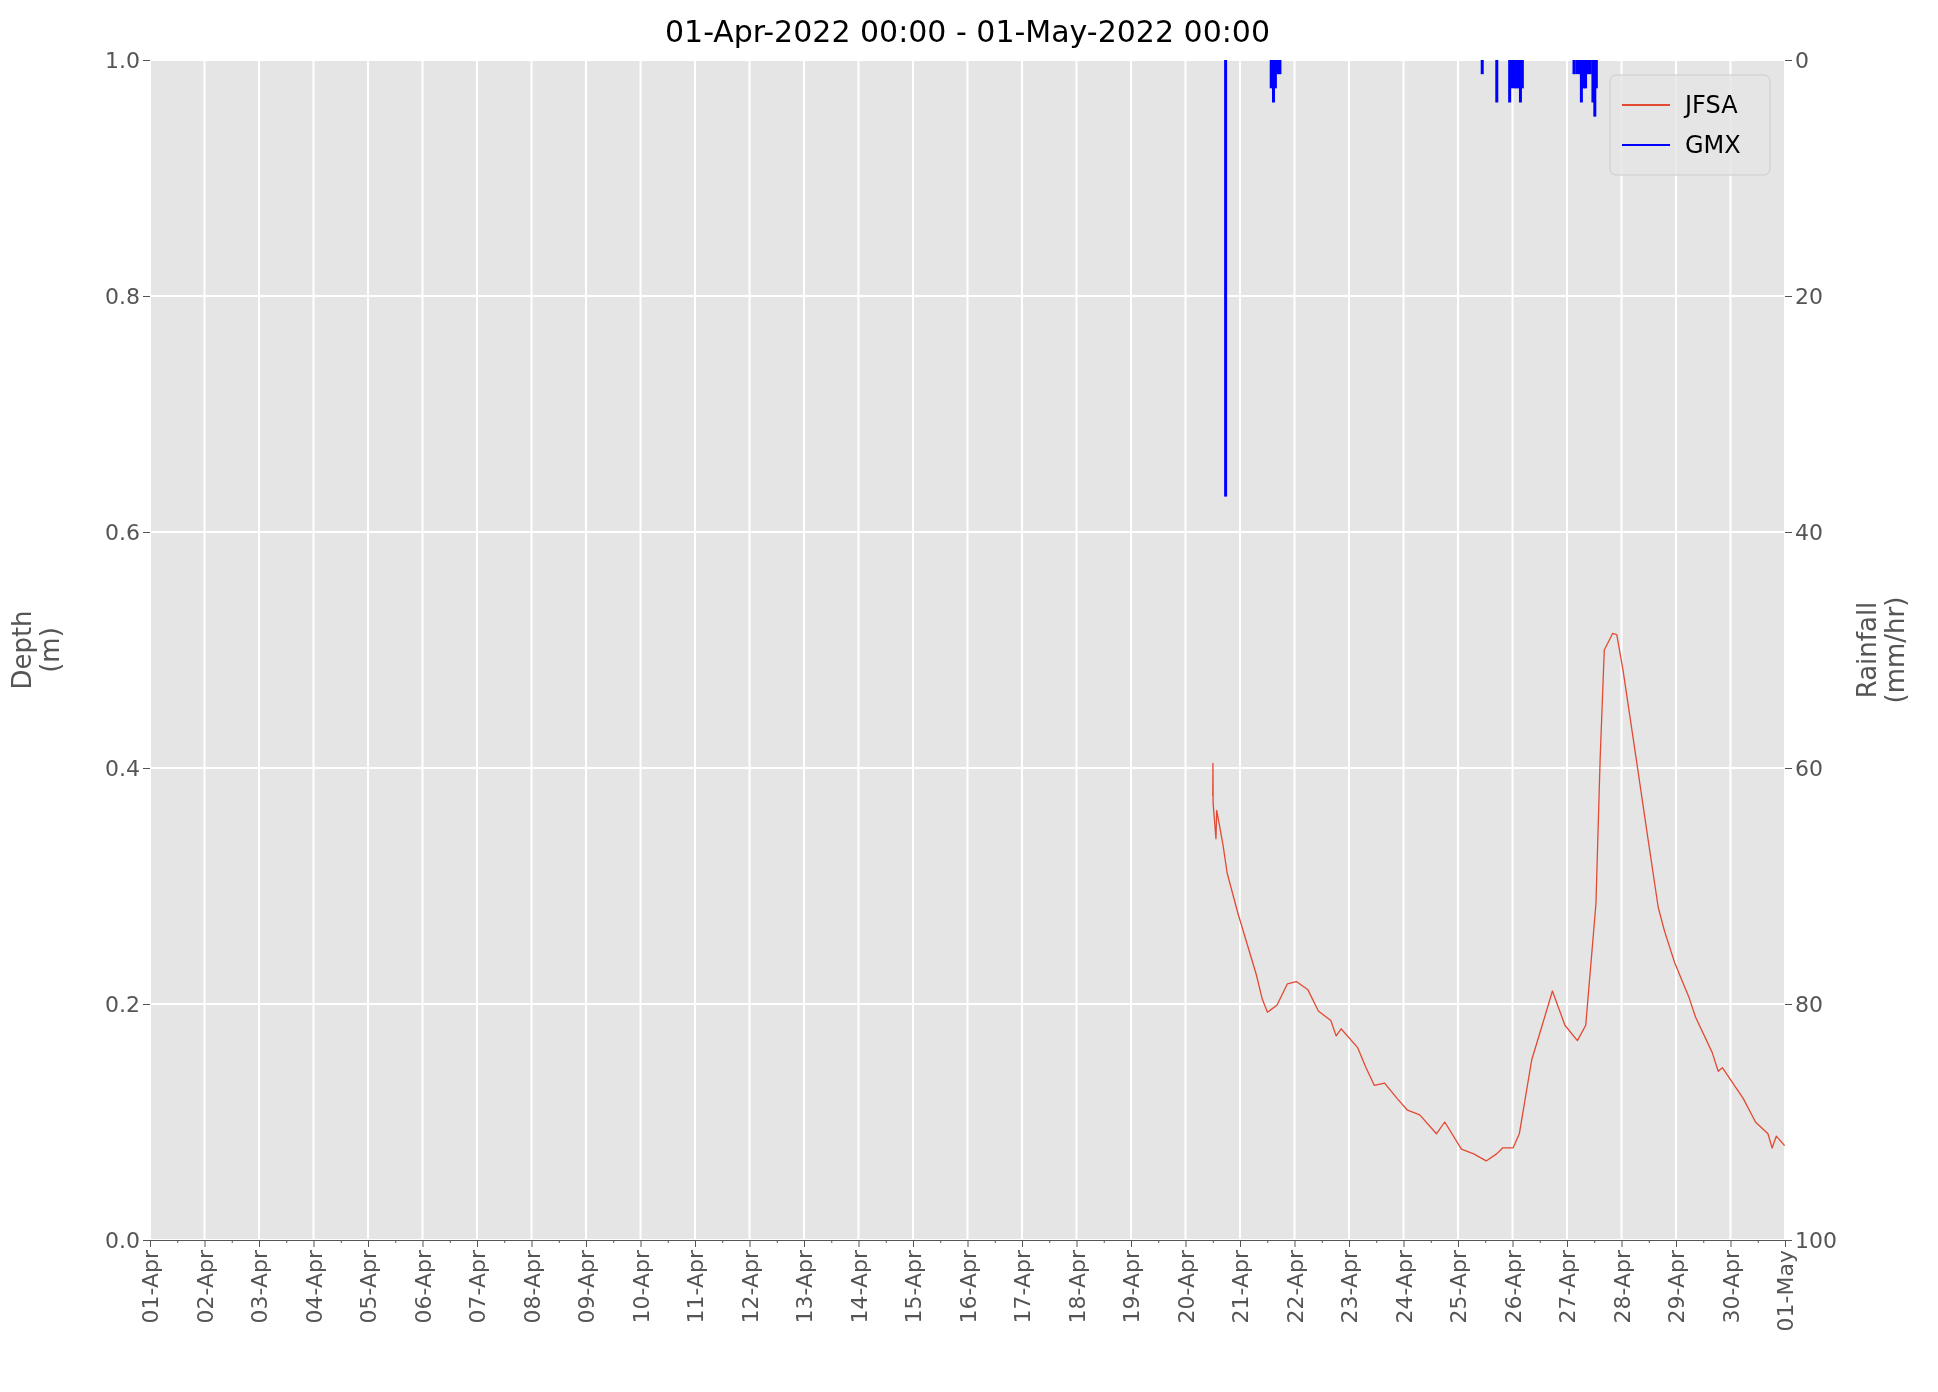  Describe the element at coordinates (750, 1286) in the screenshot. I see `x-tick-label: 12-Apr` at that location.